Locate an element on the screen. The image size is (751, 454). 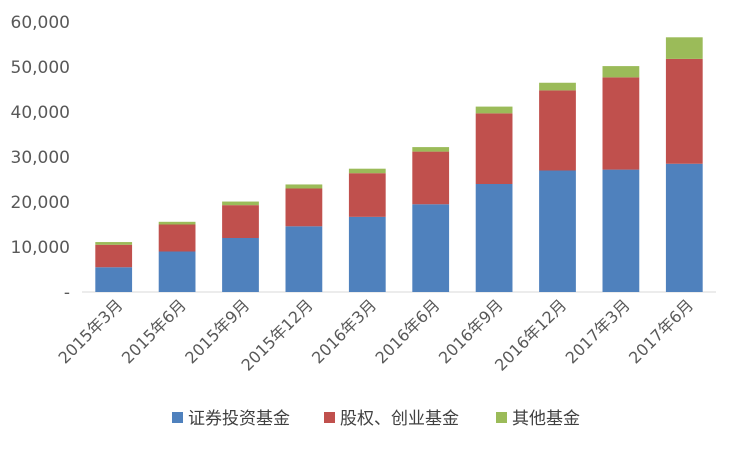
x-tick-label: 2017年3月 is located at coordinates (598, 331).